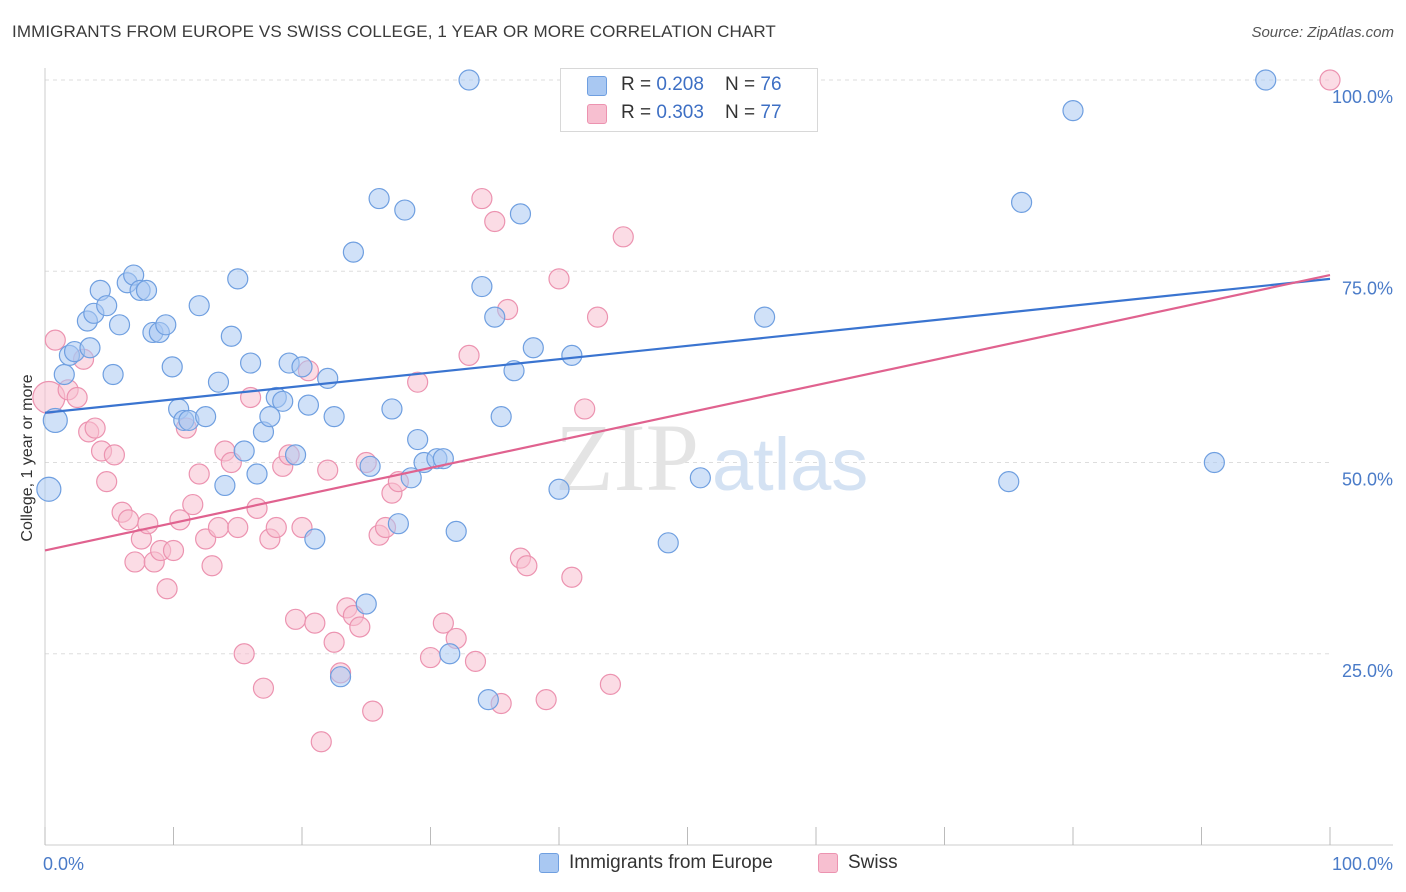  I want to click on y-tick-label: 25.0%, so click(1367, 671).